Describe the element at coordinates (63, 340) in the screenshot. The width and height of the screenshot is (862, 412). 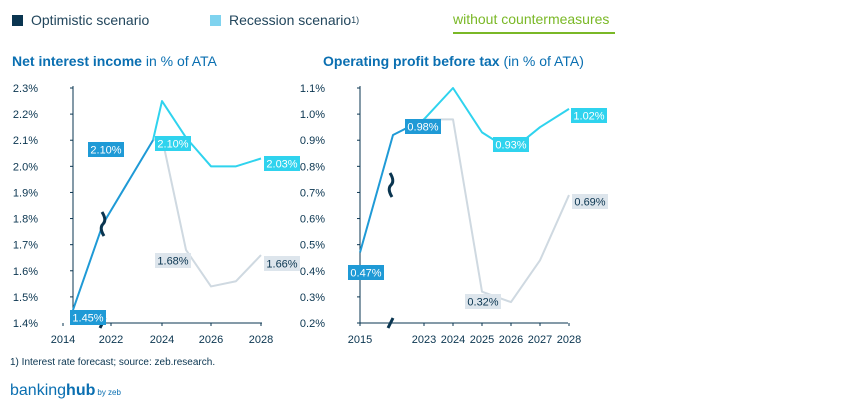
I see `chart1-x-tick-label: 2014` at that location.